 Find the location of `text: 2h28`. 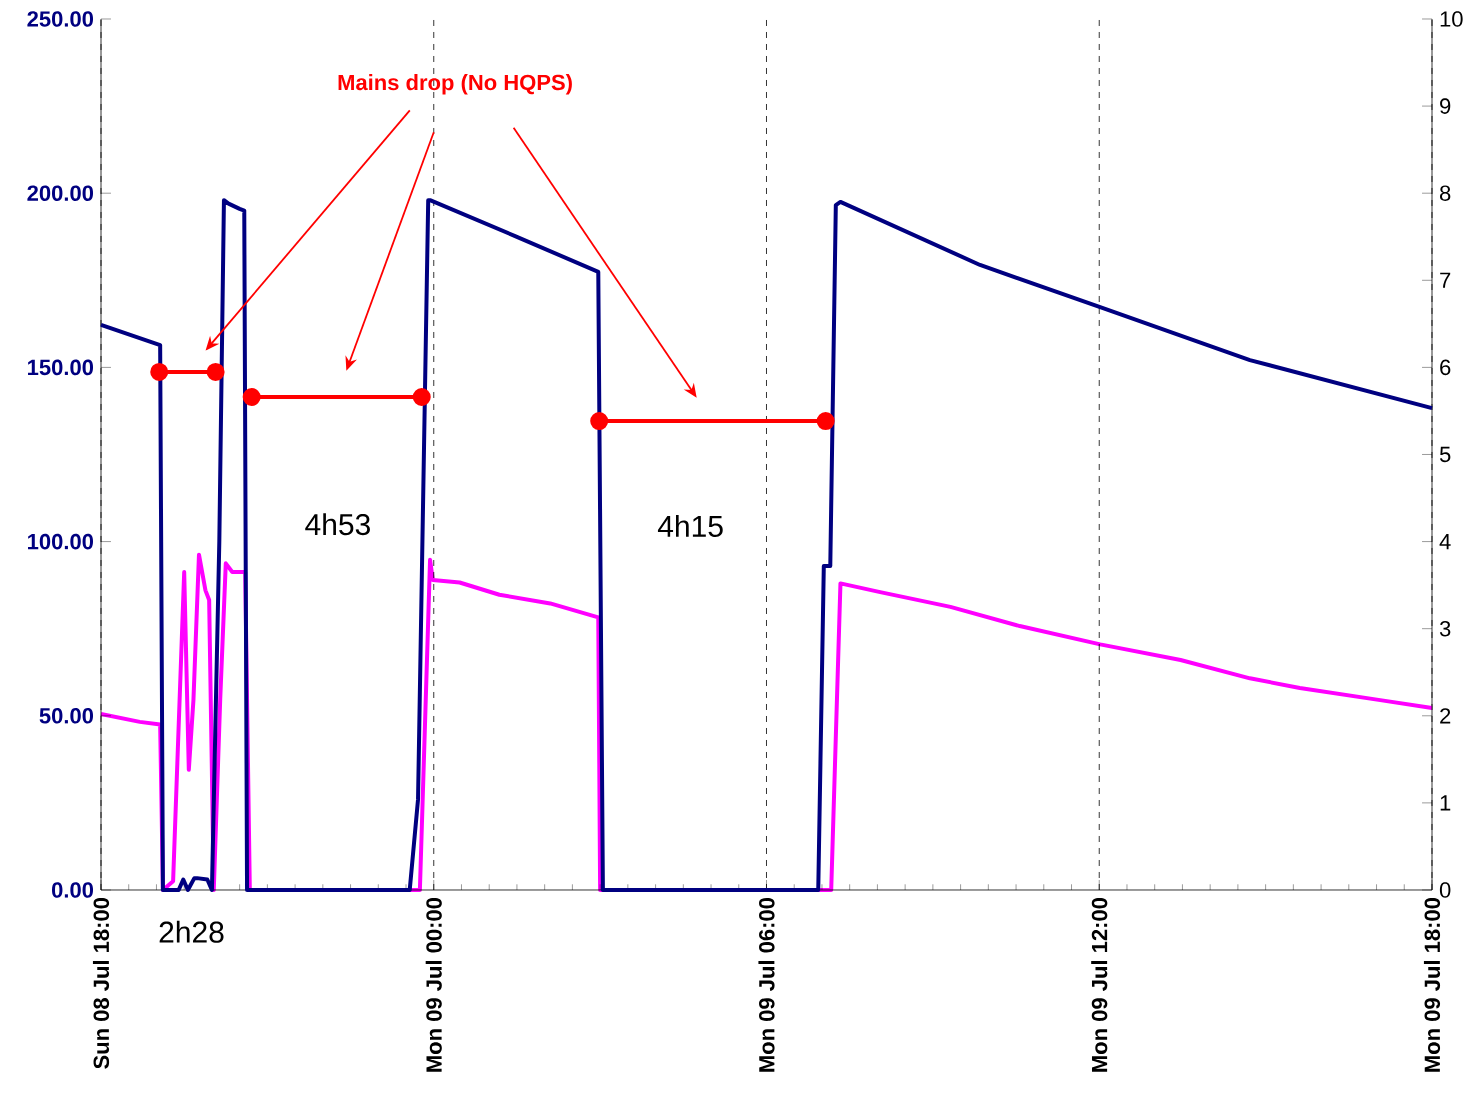

text: 2h28 is located at coordinates (191, 931).